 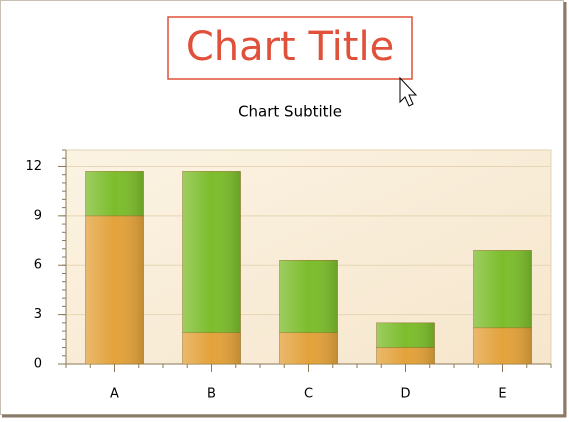 I want to click on y-tick-label: 0, so click(x=38, y=364).